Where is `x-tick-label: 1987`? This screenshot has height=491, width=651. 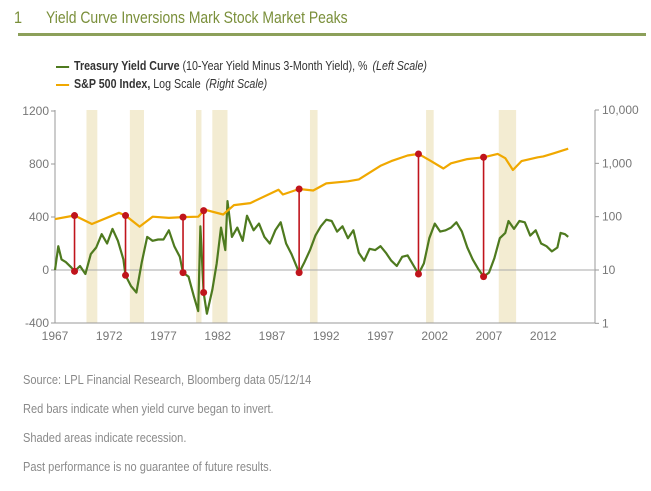 x-tick-label: 1987 is located at coordinates (272, 336).